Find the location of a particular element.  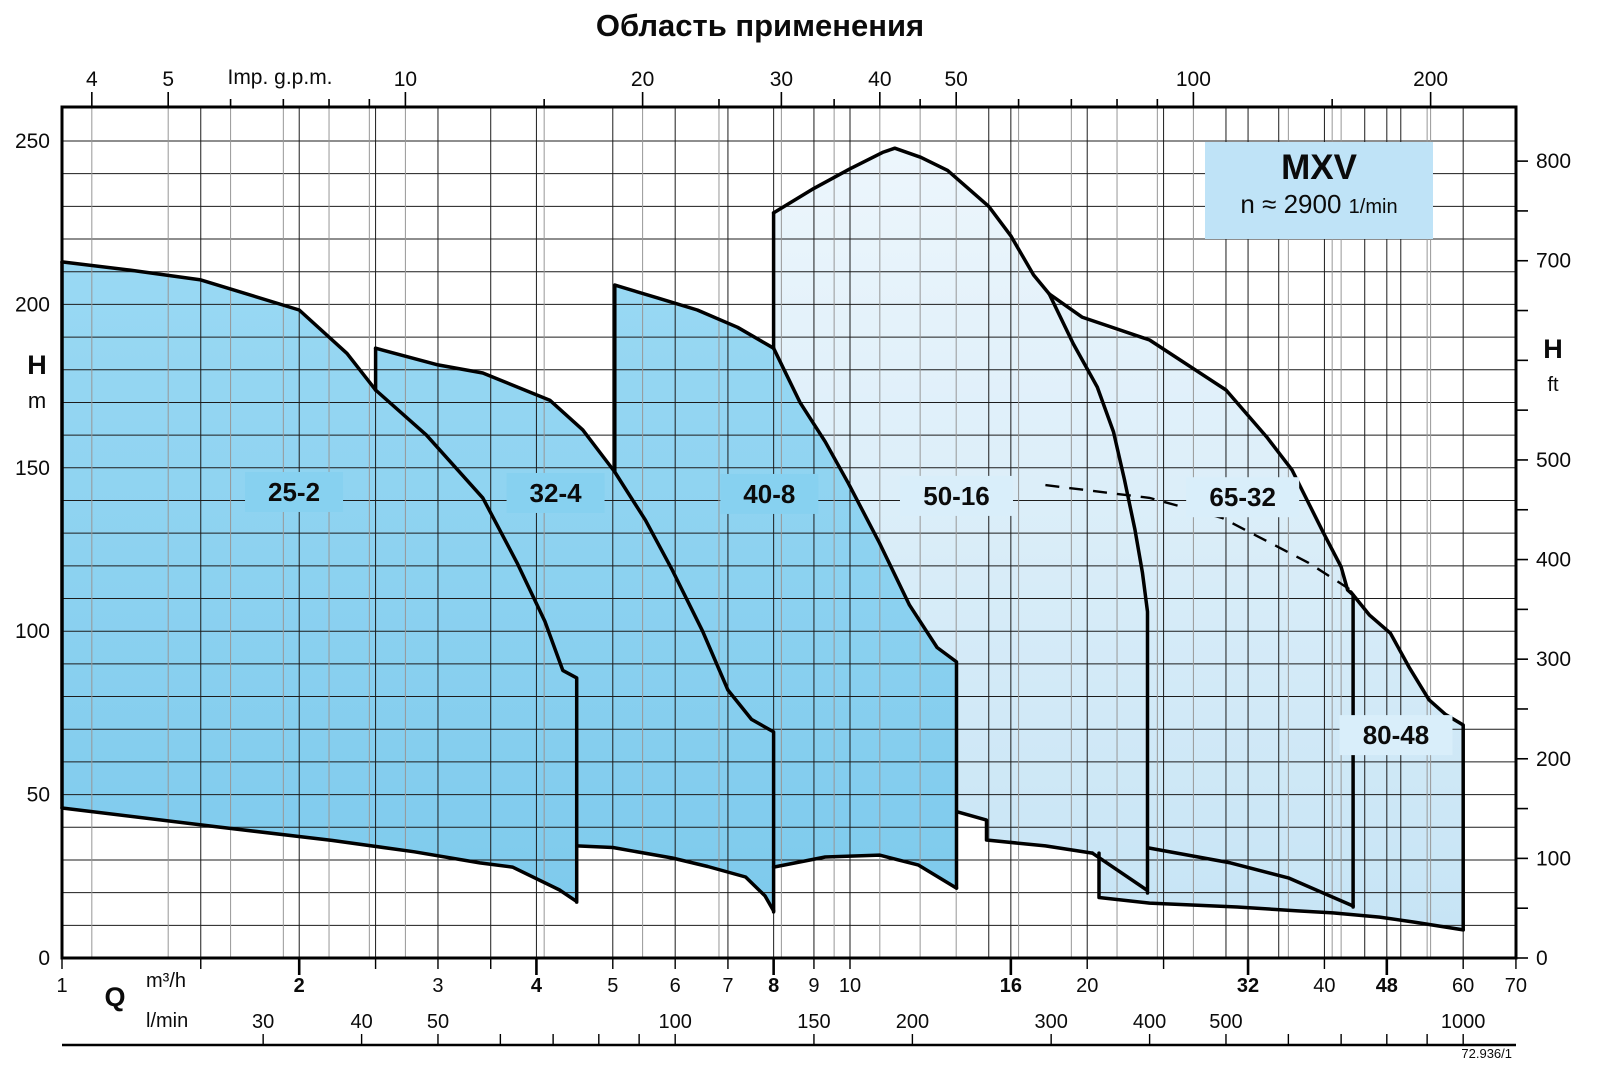

region-label: 65-32 is located at coordinates (1242, 497).